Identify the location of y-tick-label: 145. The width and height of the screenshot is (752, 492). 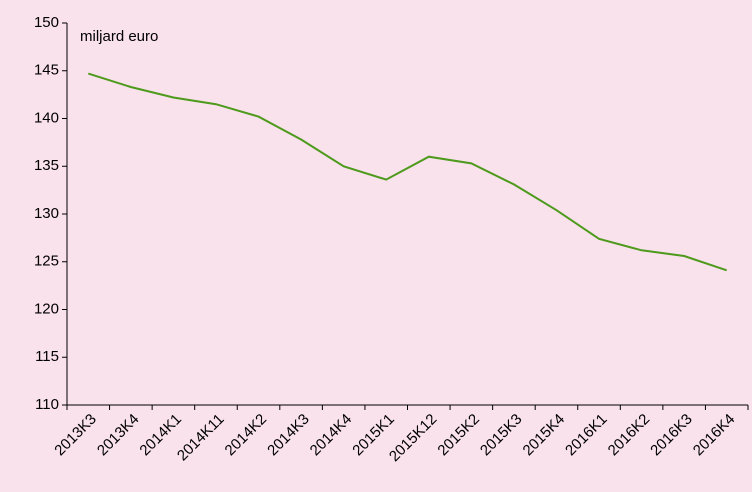
(46, 70).